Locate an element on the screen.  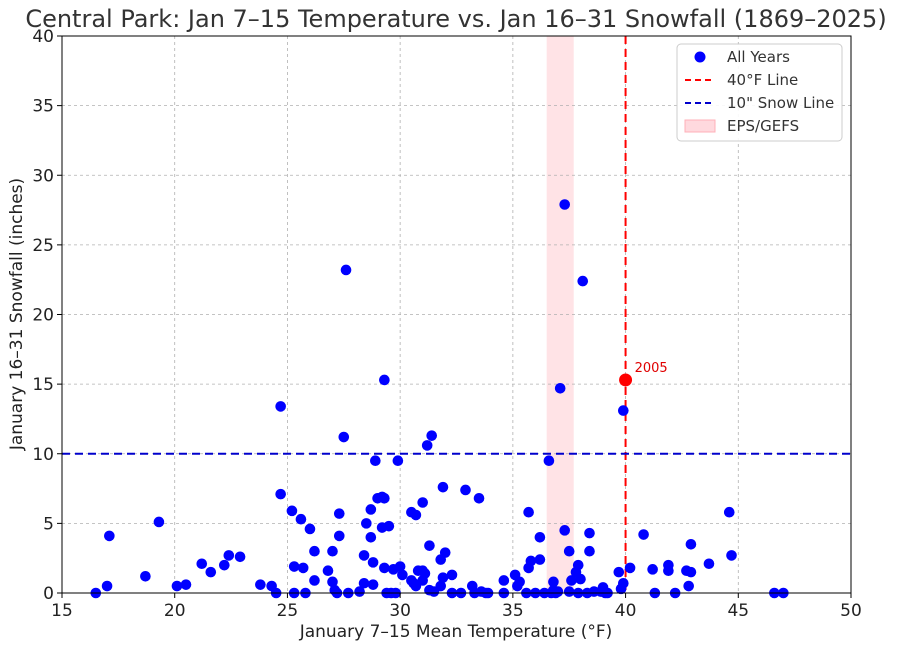
y-tick-label: 15 is located at coordinates (43, 385).